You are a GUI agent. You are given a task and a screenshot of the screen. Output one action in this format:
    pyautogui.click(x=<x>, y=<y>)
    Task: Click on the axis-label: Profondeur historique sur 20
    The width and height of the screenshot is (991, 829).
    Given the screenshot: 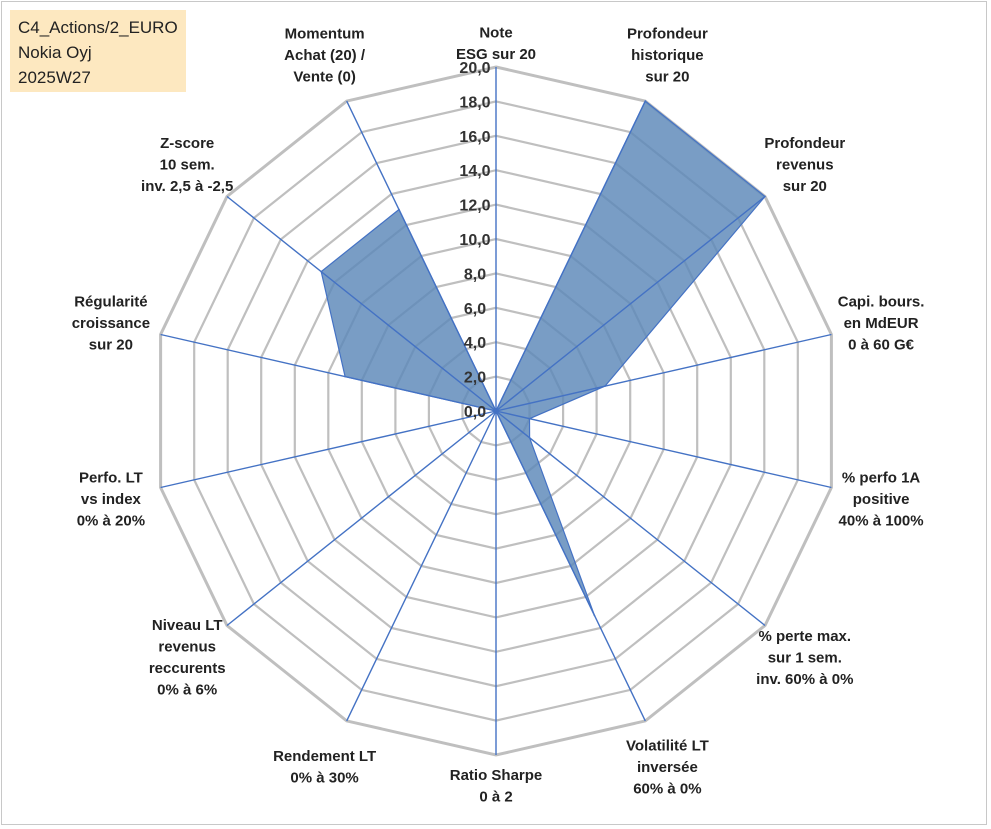 What is the action you would take?
    pyautogui.click(x=667, y=56)
    